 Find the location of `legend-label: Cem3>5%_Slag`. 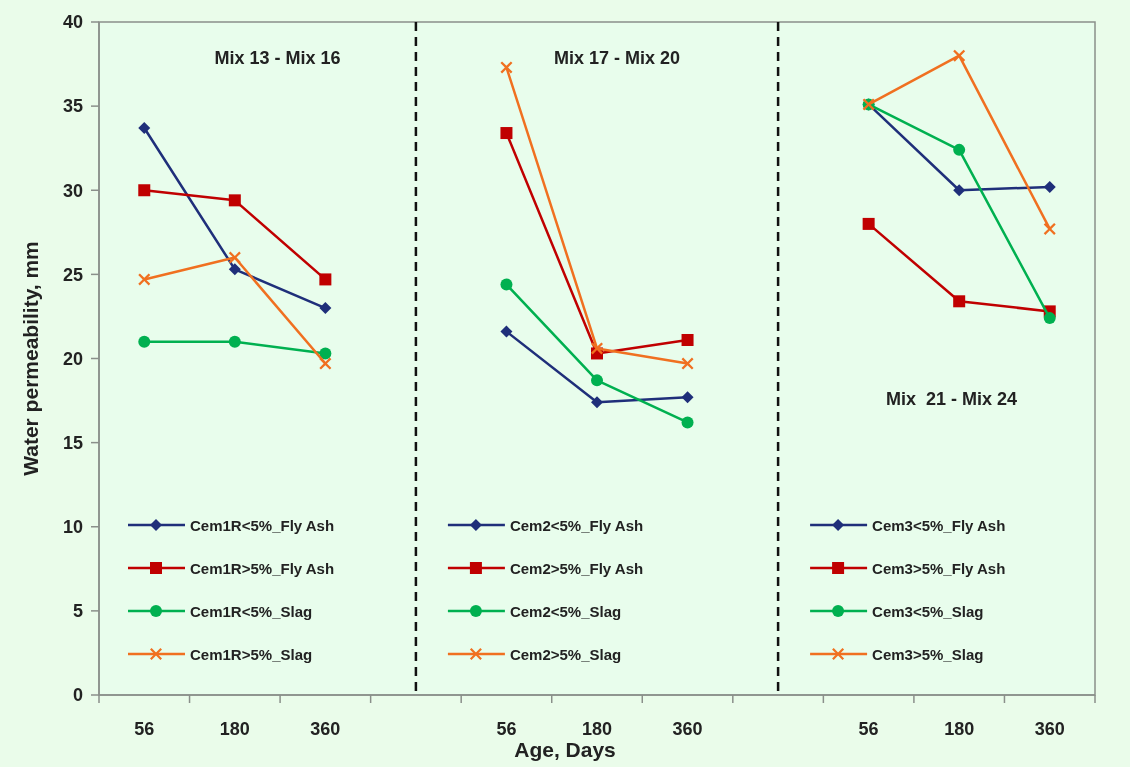

legend-label: Cem3>5%_Slag is located at coordinates (928, 654).